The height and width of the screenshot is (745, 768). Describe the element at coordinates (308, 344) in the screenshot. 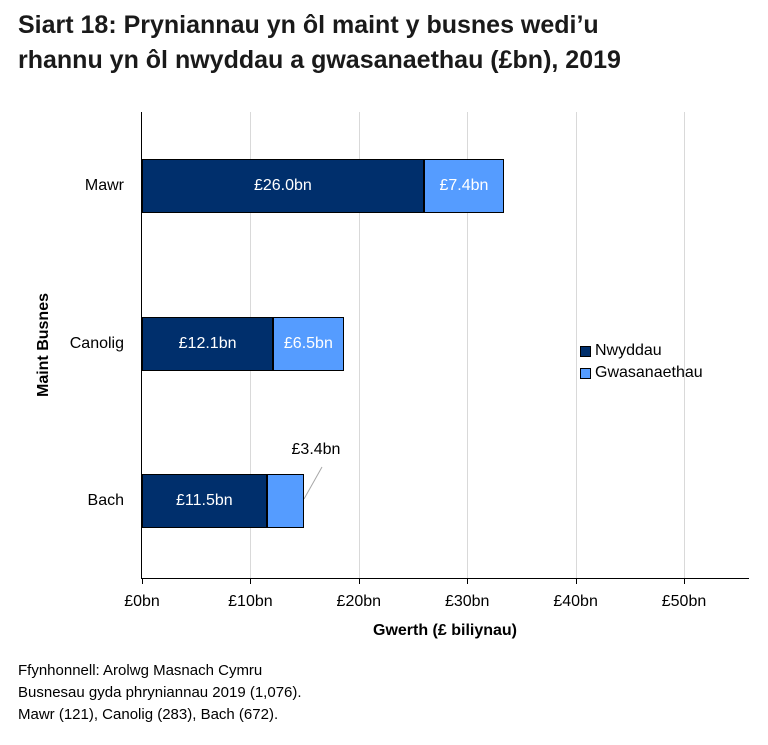

I see `bar-services: £6.5bn` at that location.